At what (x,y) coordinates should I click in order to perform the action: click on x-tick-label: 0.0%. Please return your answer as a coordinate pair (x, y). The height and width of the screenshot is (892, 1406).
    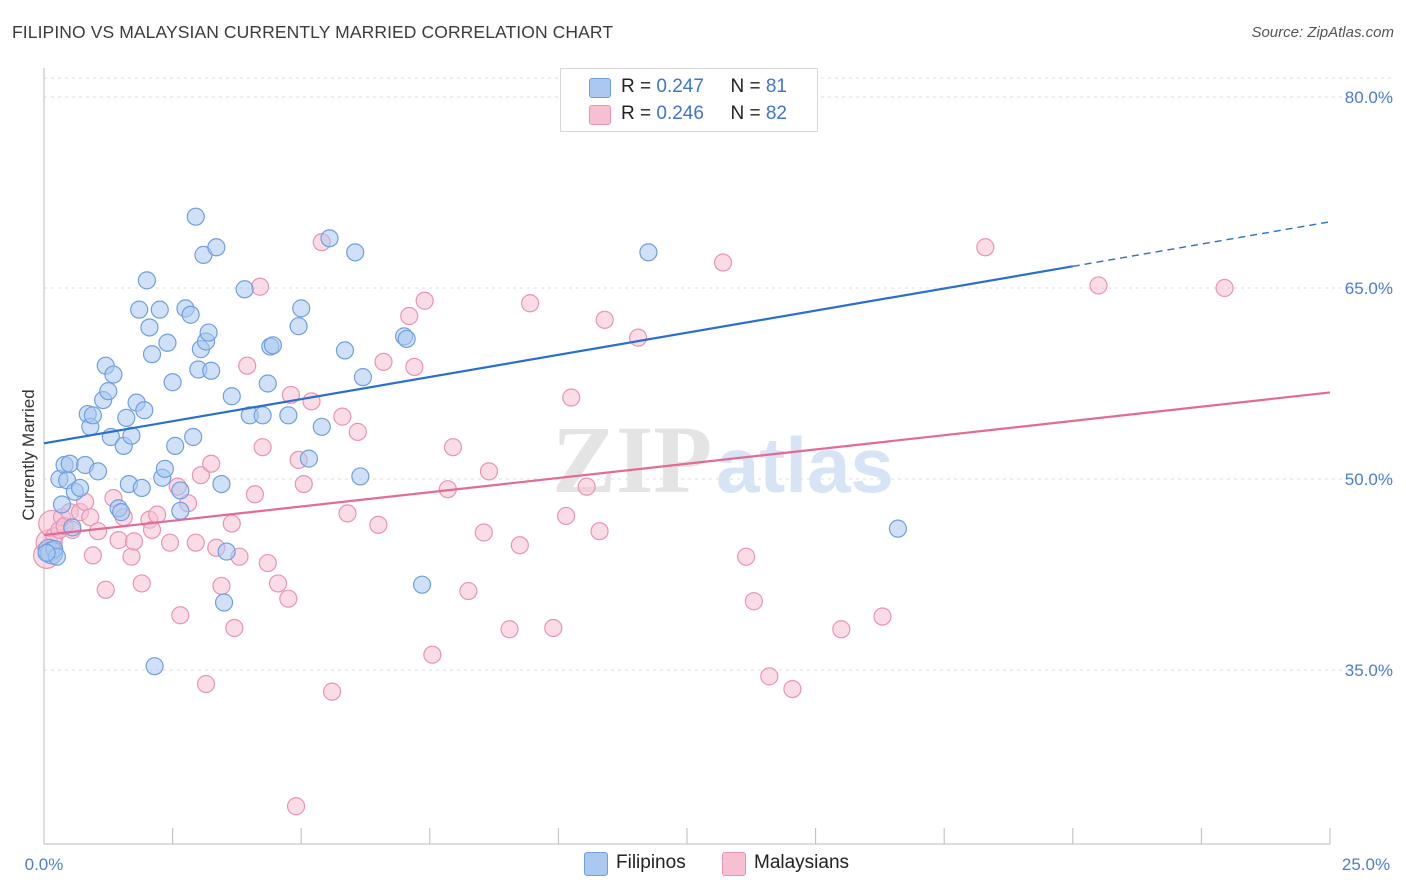
    Looking at the image, I should click on (44, 864).